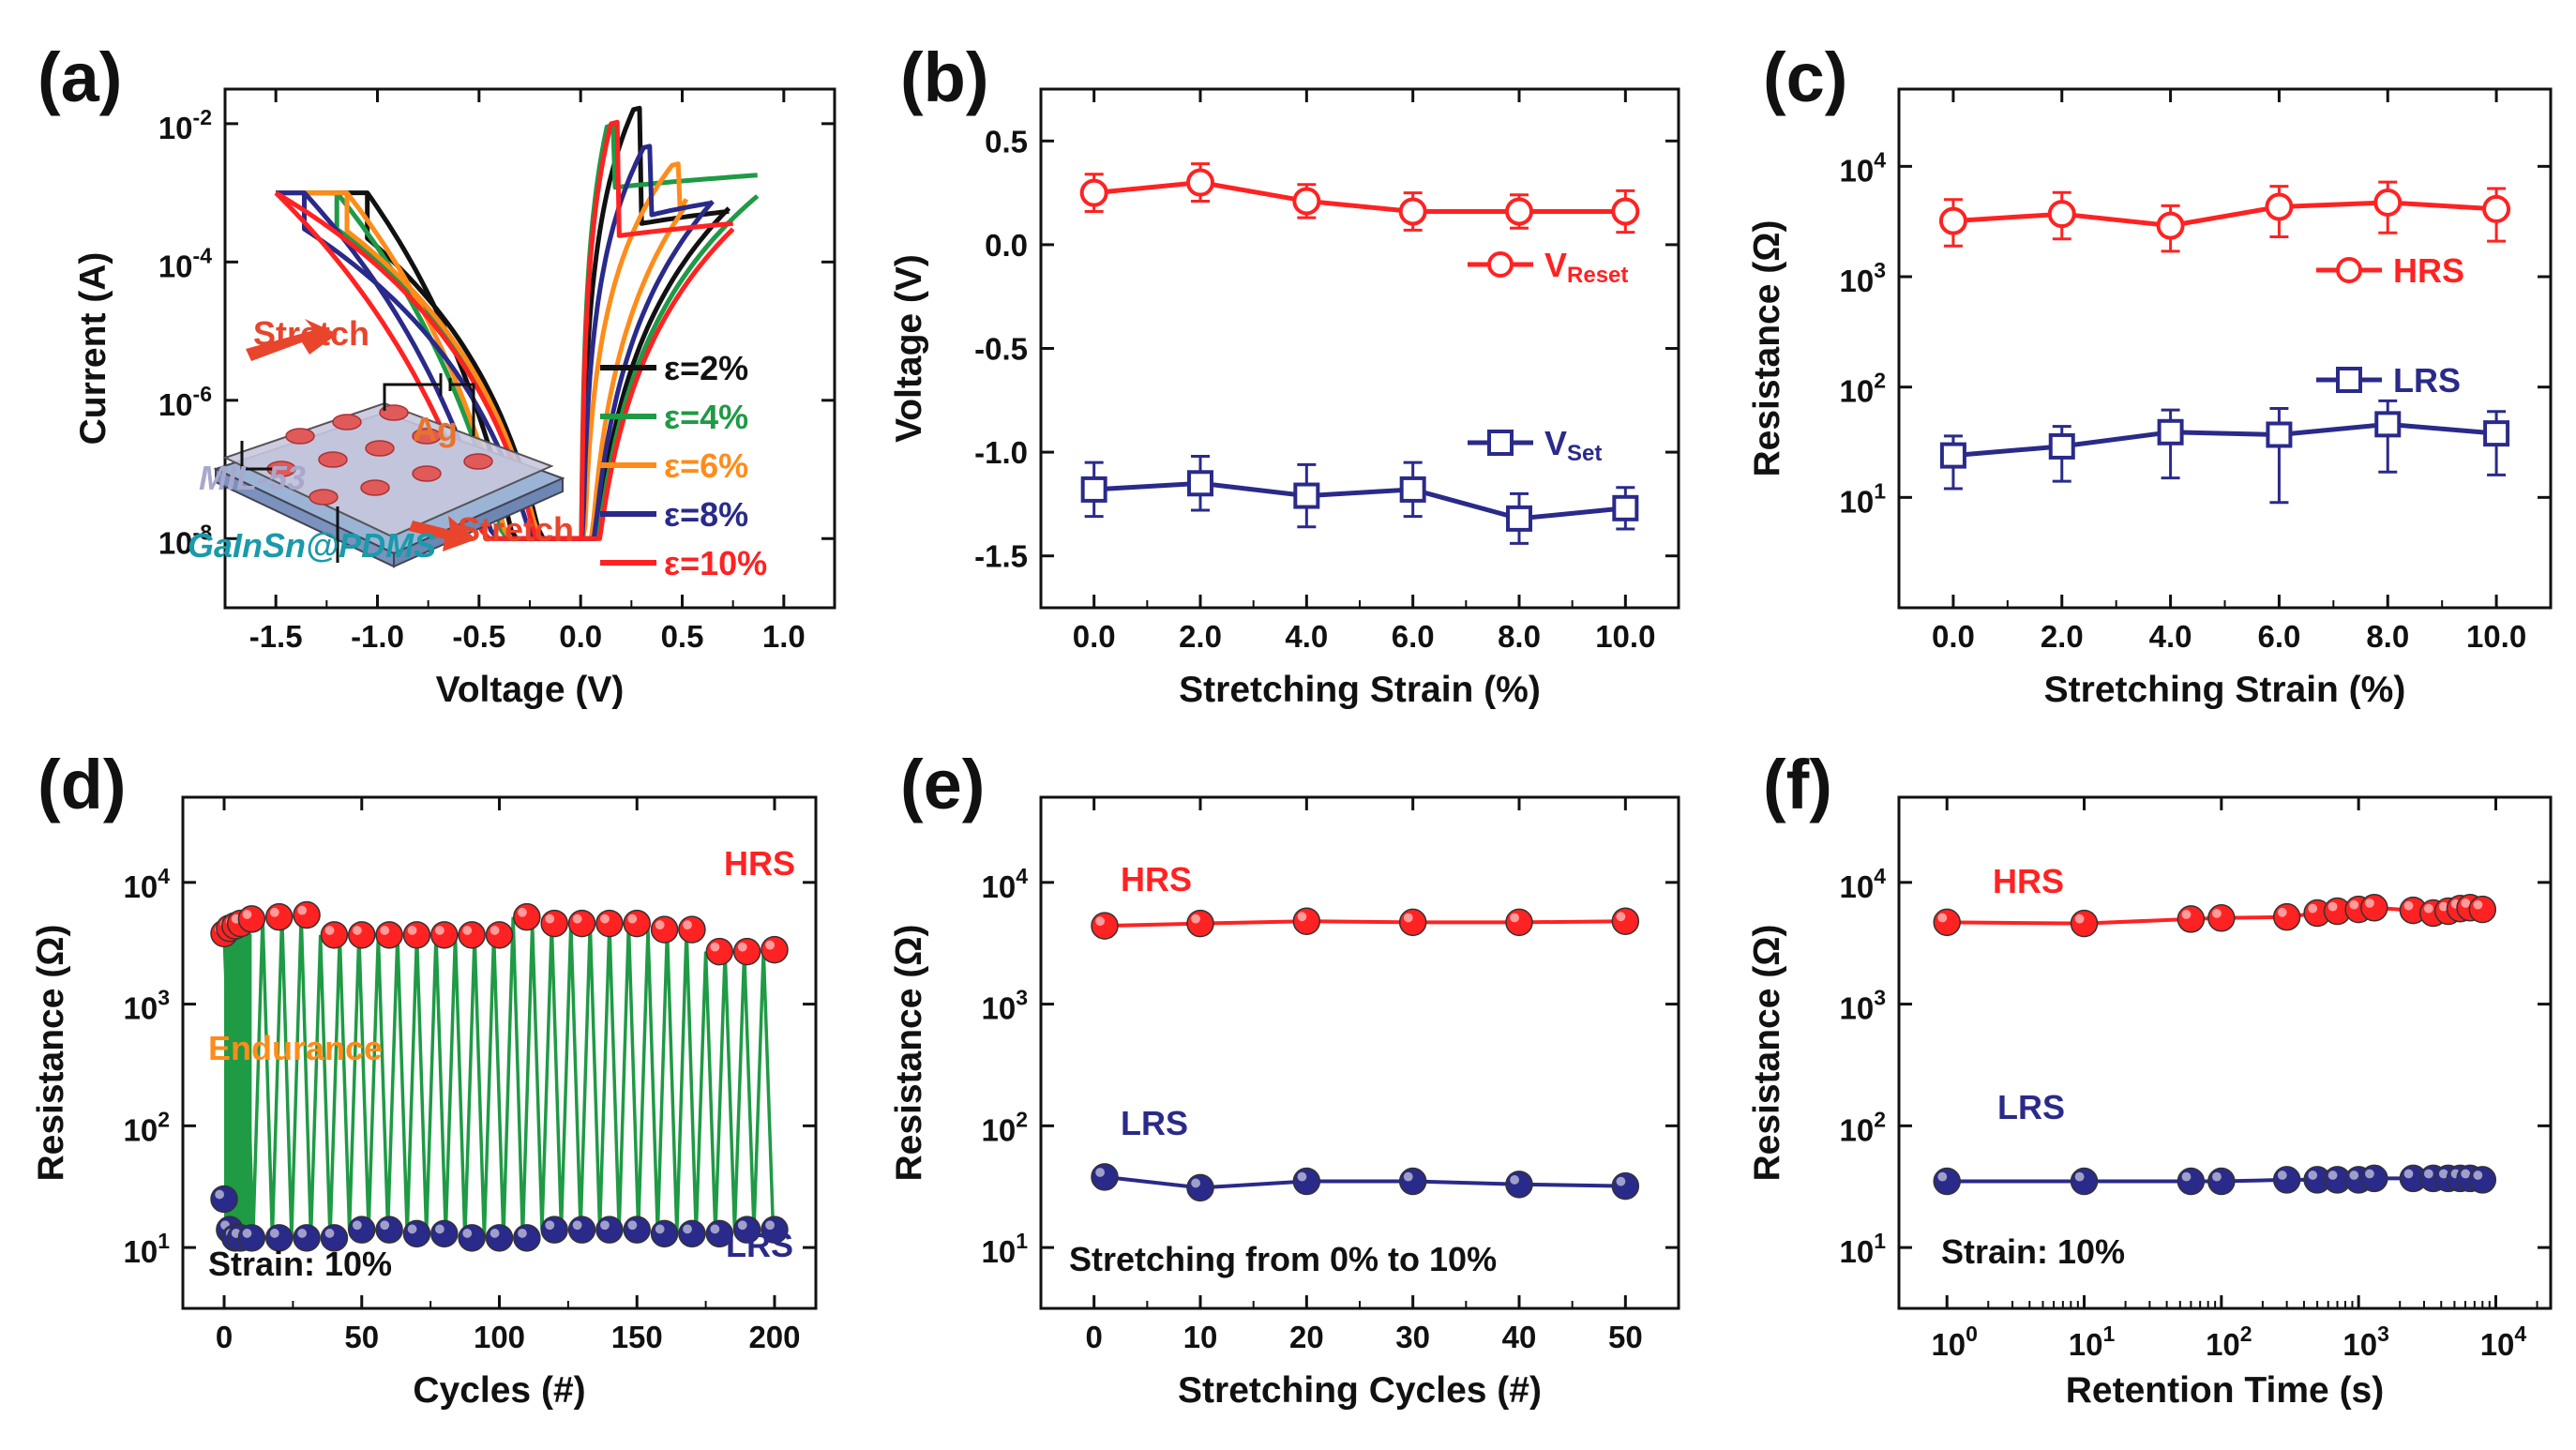  I want to click on y-tick-label: -0.5, so click(1001, 349).